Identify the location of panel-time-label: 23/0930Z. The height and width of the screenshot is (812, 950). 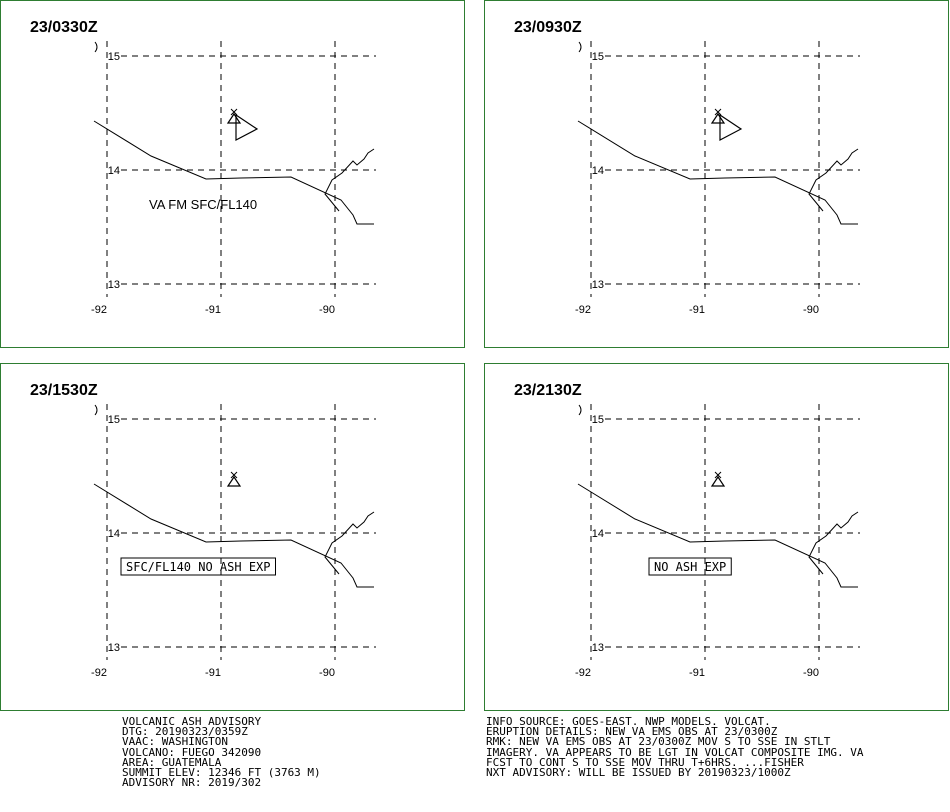
(548, 27).